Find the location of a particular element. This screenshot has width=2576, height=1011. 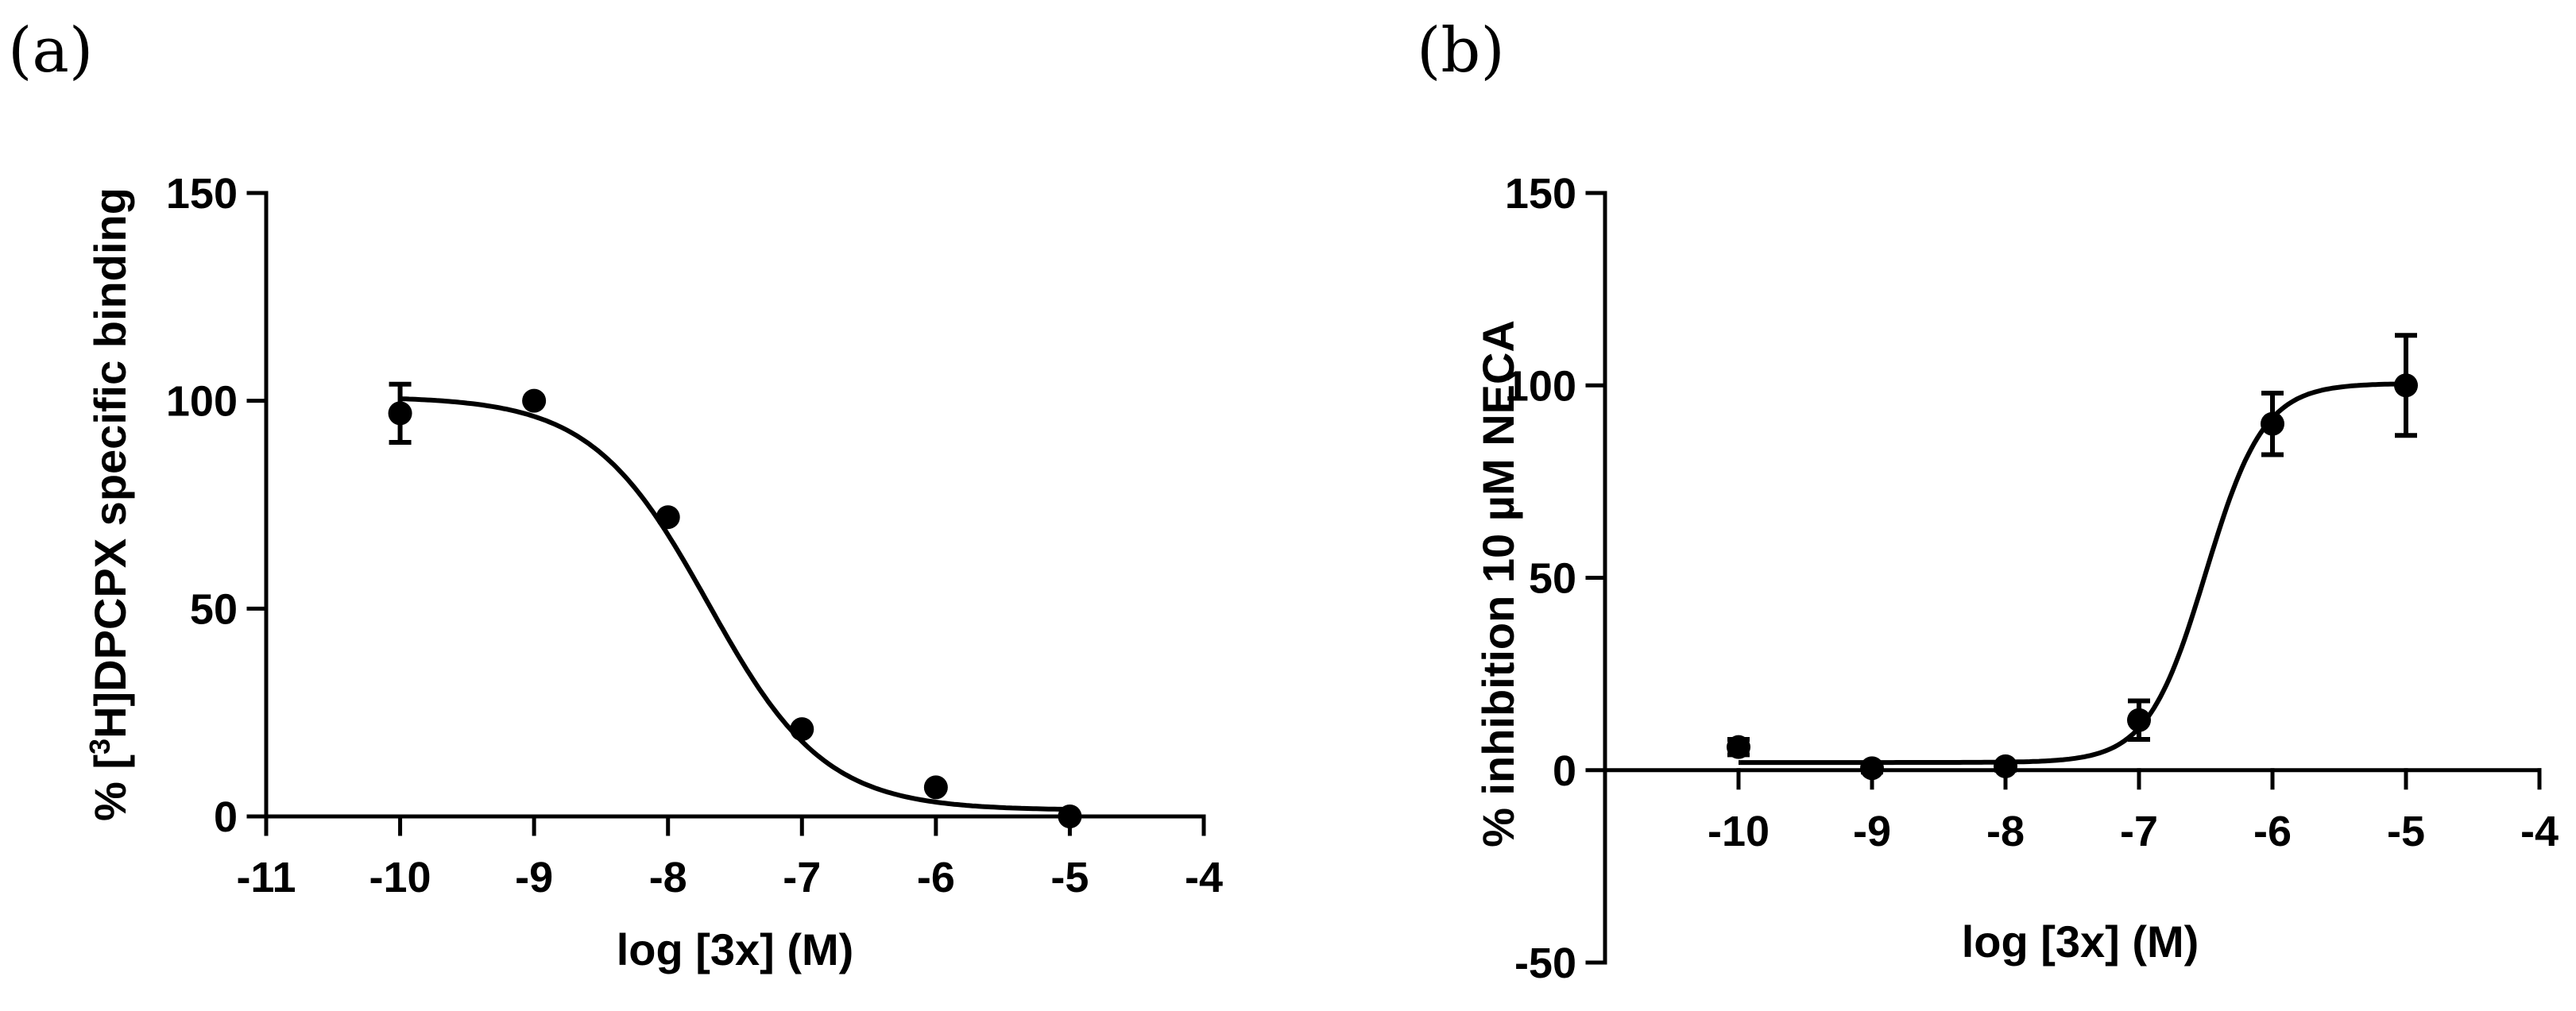

panel-a-y-axis-title: % [3H]DPCPX specific binding is located at coordinates (110, 504).